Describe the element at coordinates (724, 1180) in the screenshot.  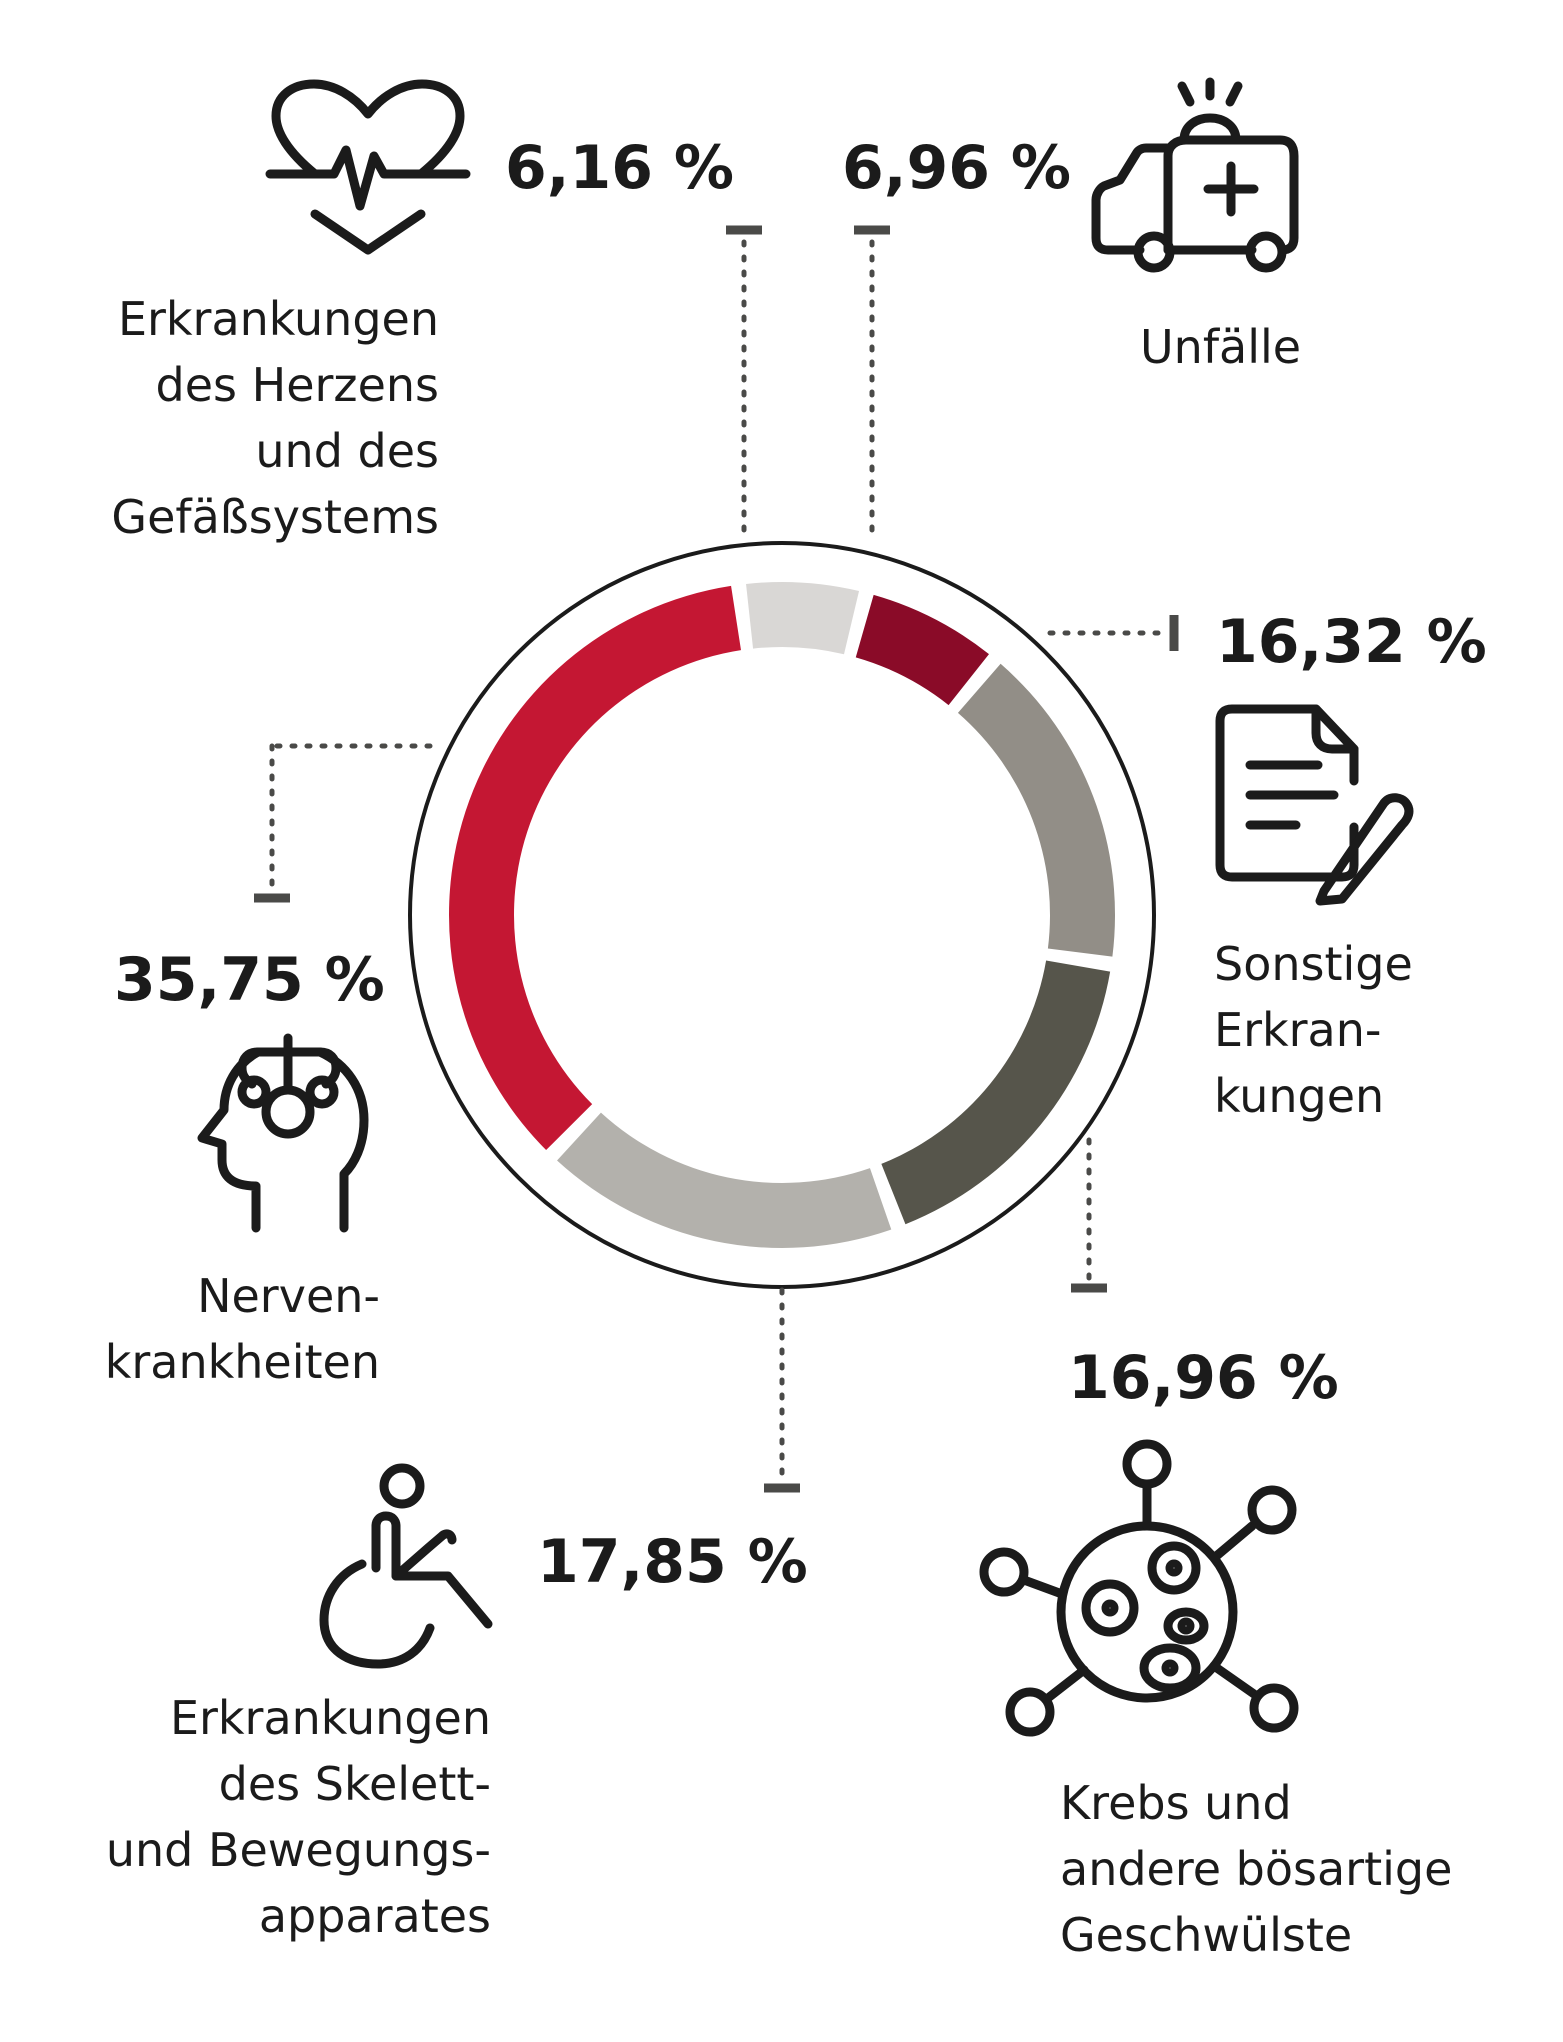
I see `slice-skelett` at that location.